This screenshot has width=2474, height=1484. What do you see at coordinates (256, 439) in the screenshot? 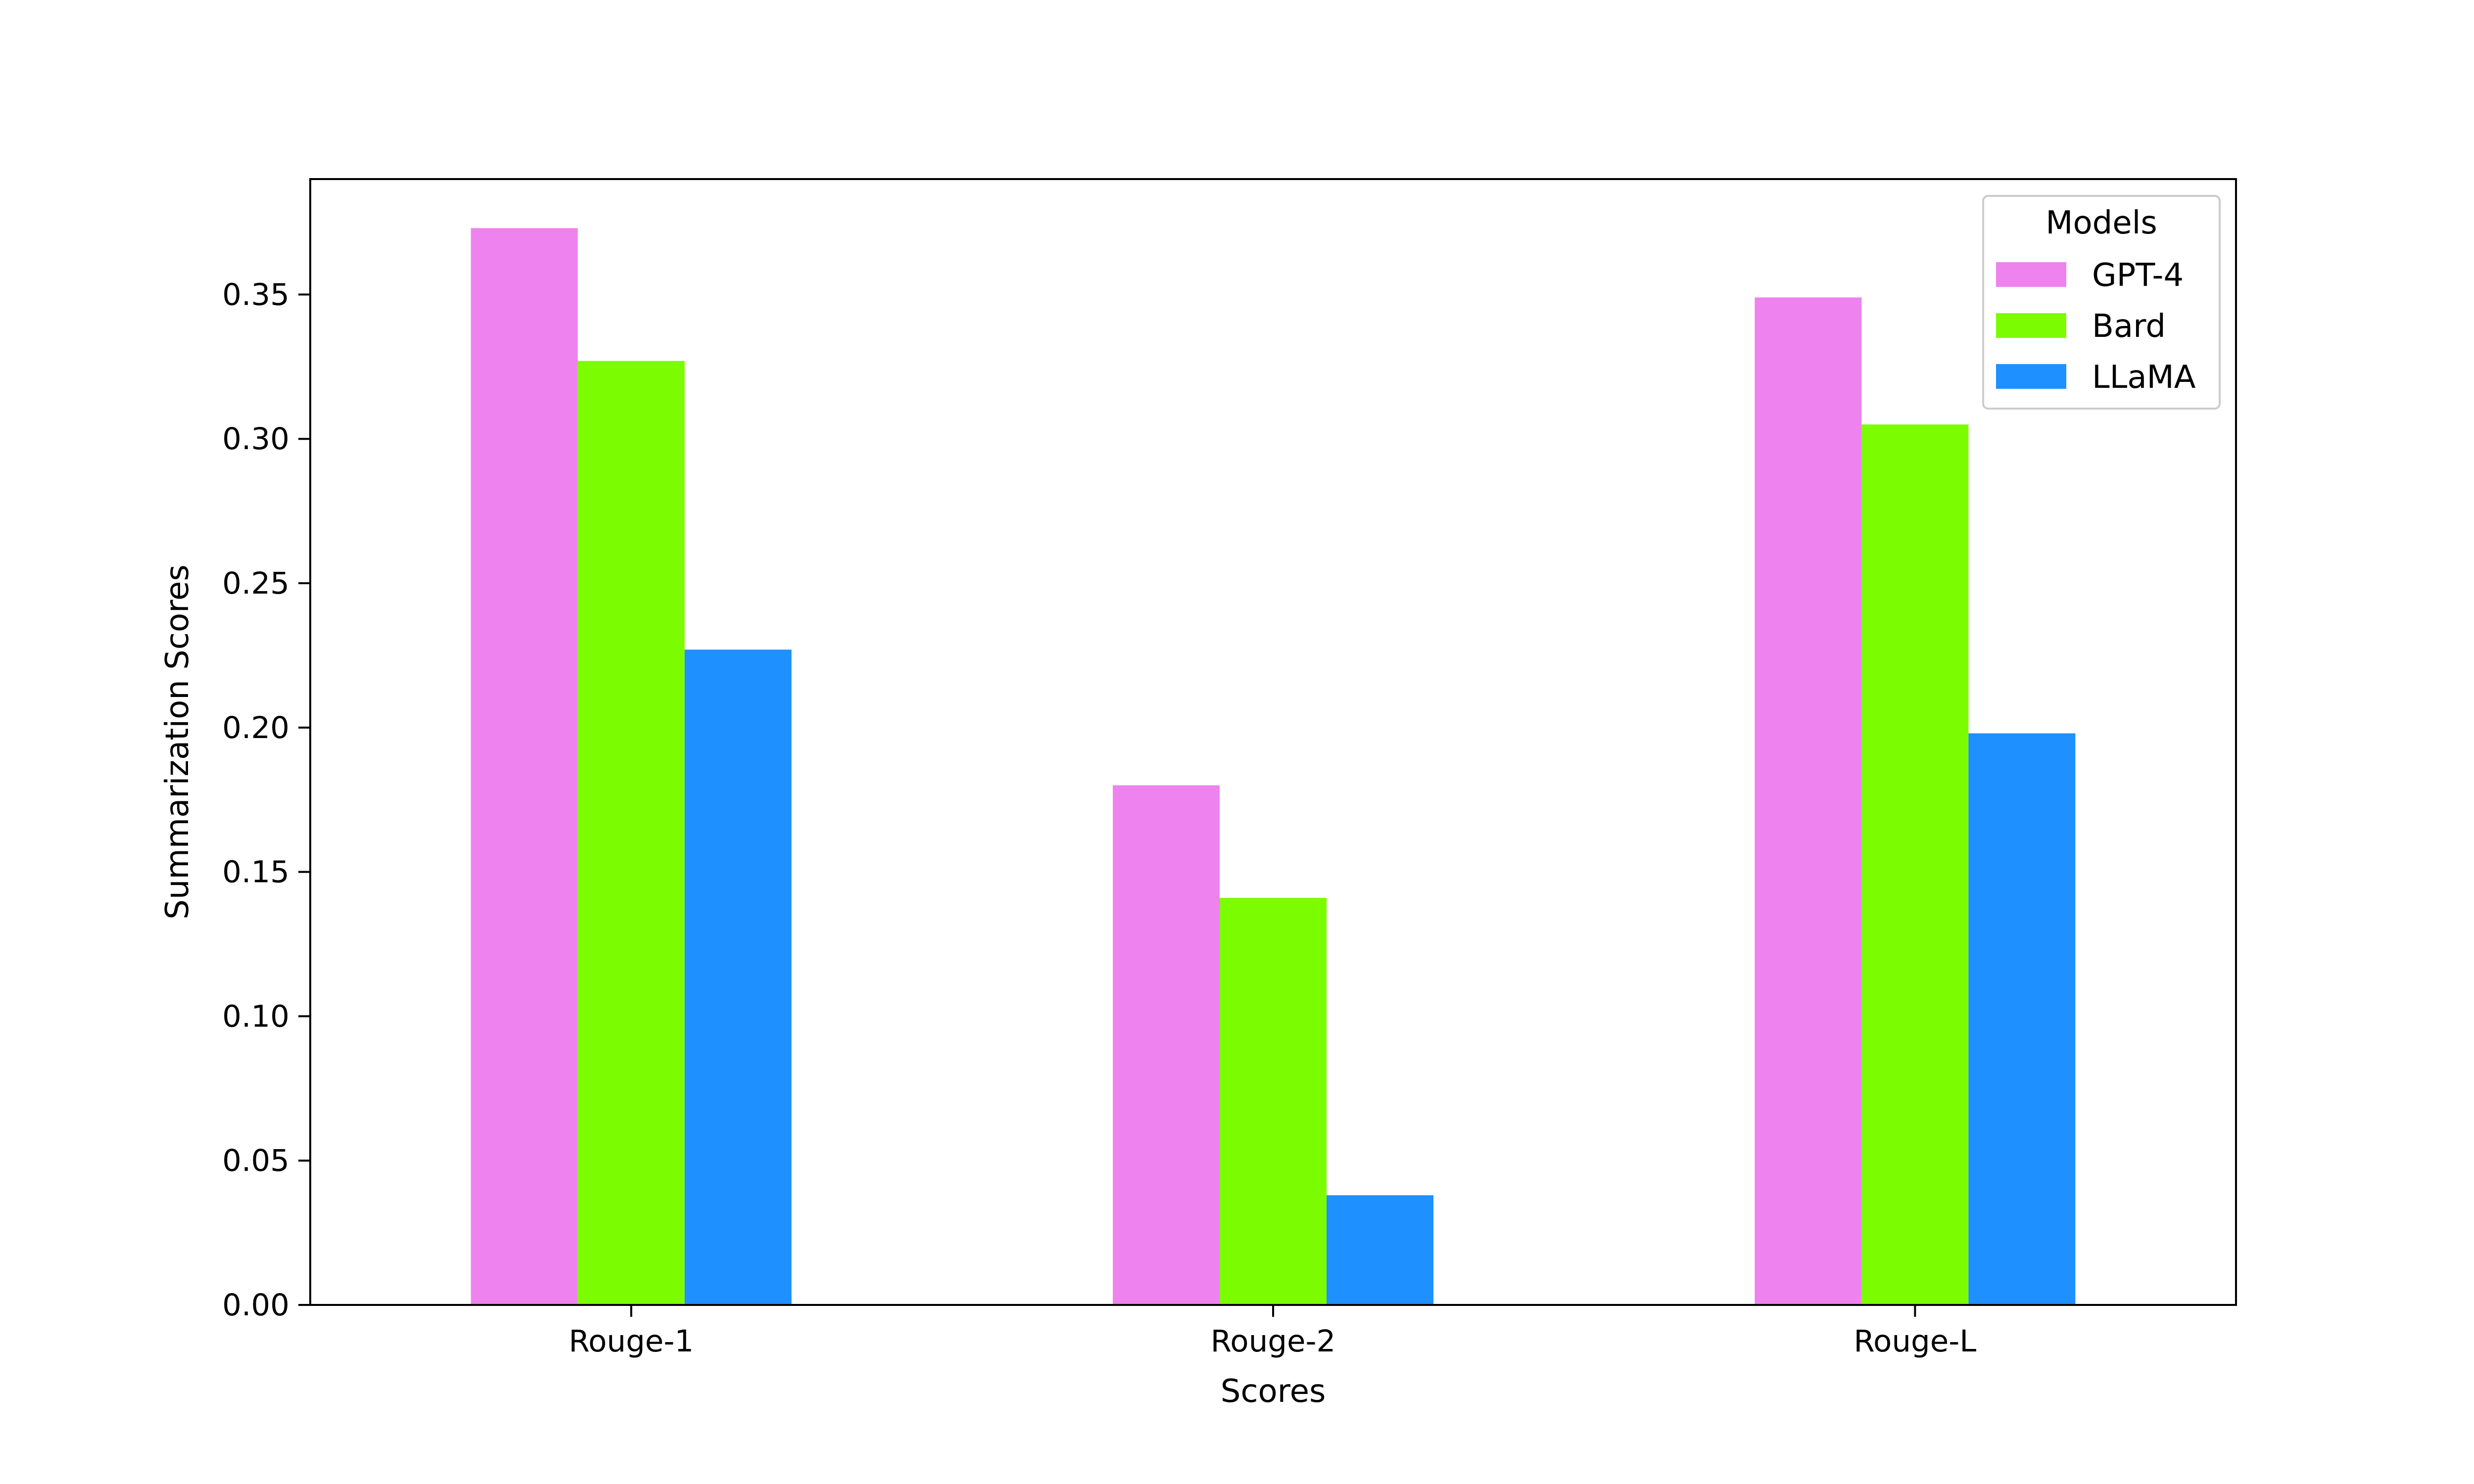
I see `y-tick-label: 0.30` at bounding box center [256, 439].